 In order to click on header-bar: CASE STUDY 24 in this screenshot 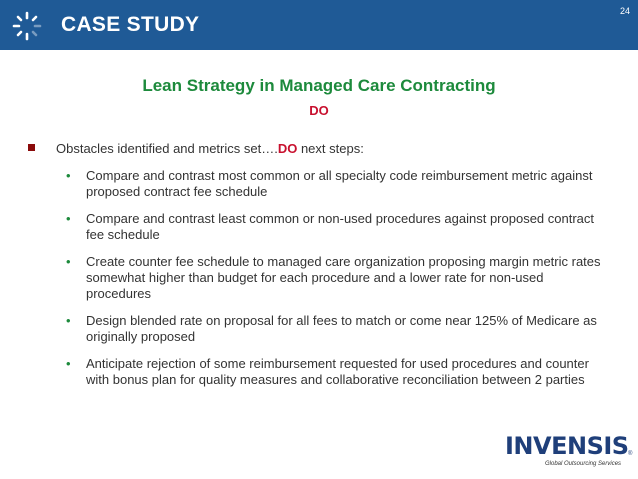, I will do `click(319, 25)`.